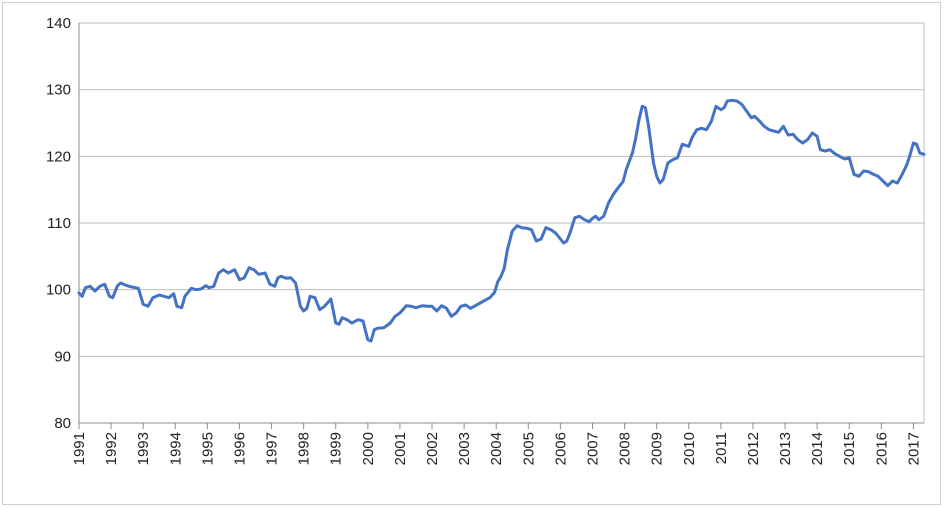  What do you see at coordinates (881, 448) in the screenshot?
I see `x-tick-label: 2016` at bounding box center [881, 448].